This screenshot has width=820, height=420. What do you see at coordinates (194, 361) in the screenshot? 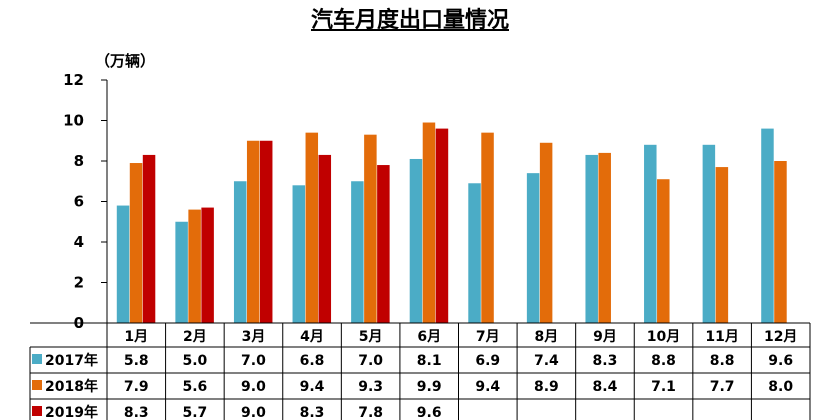
I see `data-label: 5.0` at bounding box center [194, 361].